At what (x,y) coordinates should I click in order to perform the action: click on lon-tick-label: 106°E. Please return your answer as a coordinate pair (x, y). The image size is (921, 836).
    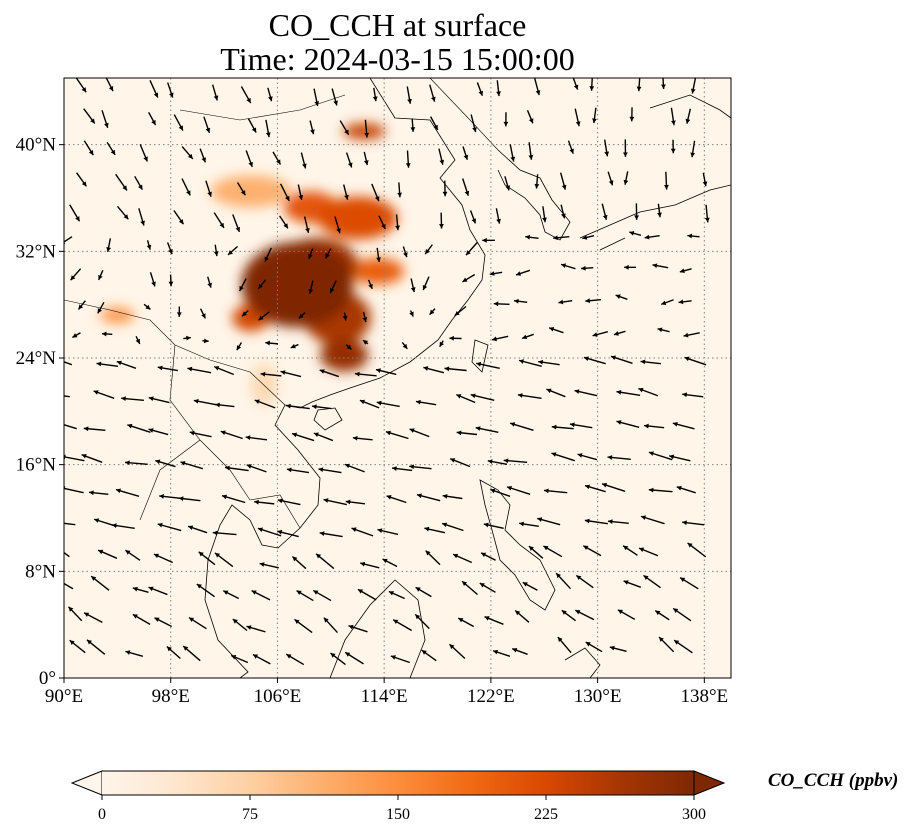
    Looking at the image, I should click on (278, 696).